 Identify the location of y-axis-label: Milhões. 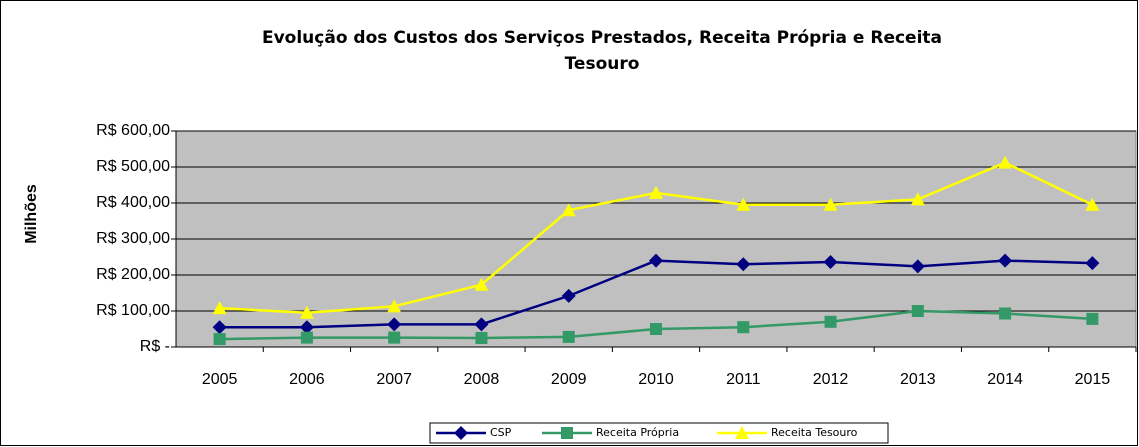
(31, 214).